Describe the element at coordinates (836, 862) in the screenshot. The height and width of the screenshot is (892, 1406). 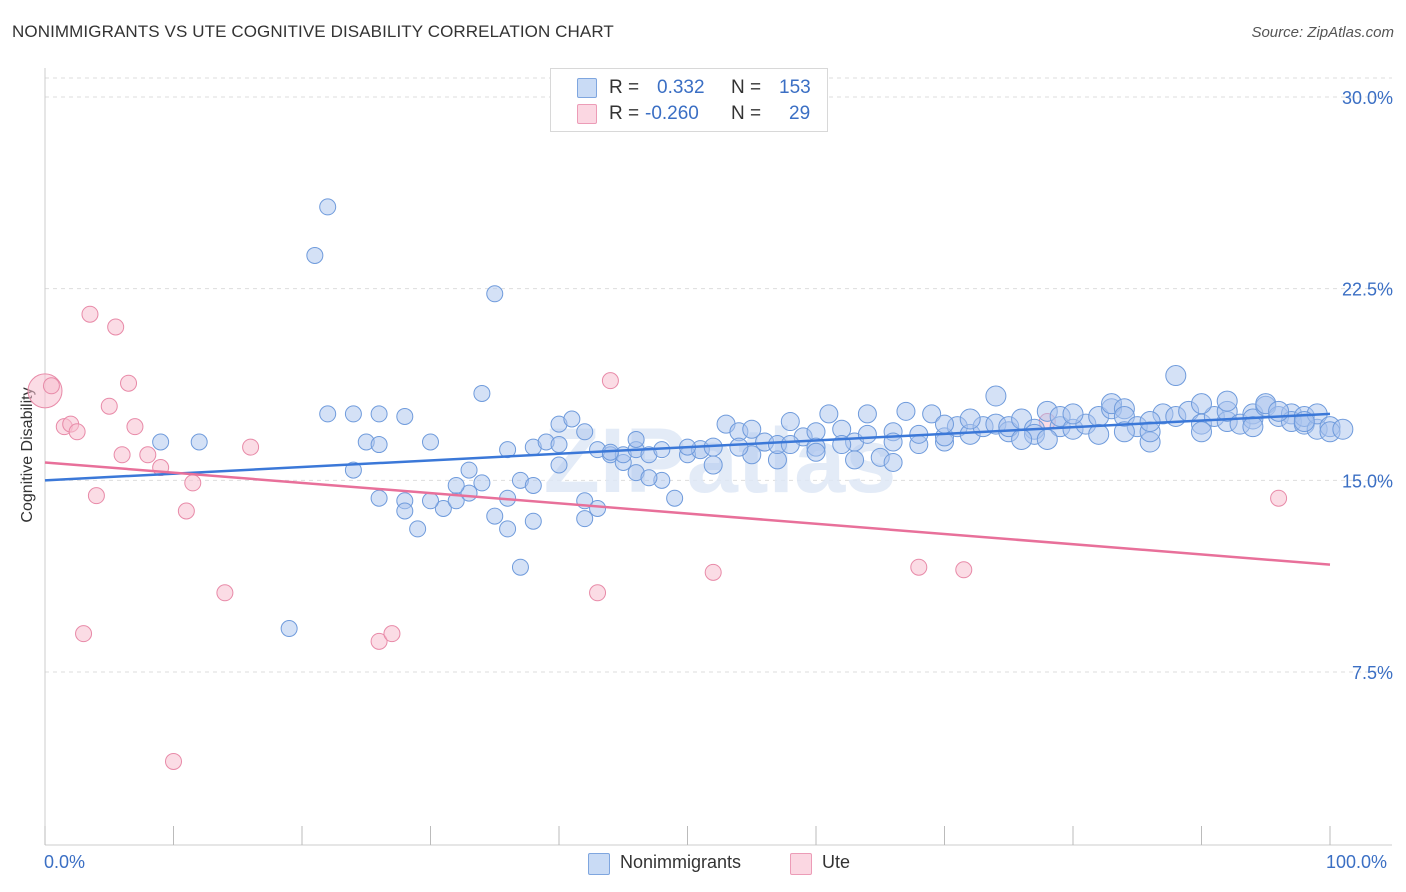
I see `bottom-legend-label: Ute` at that location.